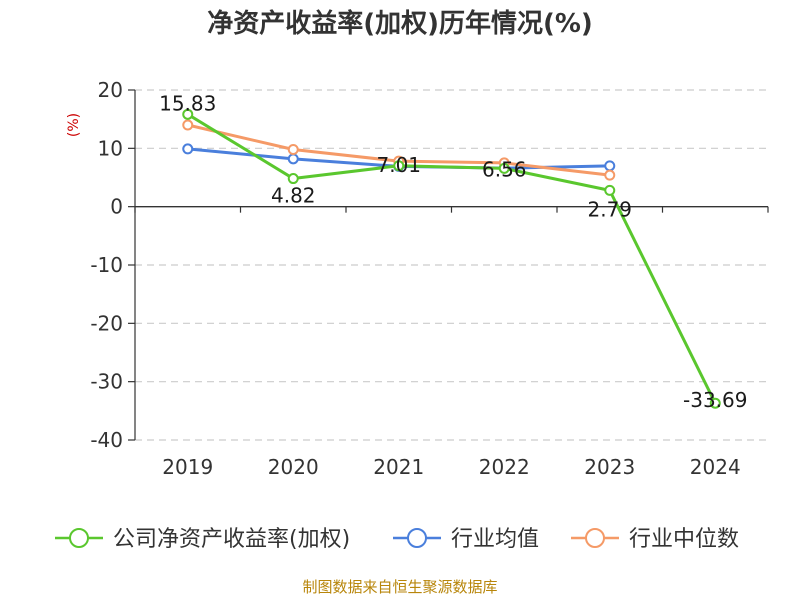 The width and height of the screenshot is (800, 600). I want to click on data-label: 2.79, so click(609, 209).